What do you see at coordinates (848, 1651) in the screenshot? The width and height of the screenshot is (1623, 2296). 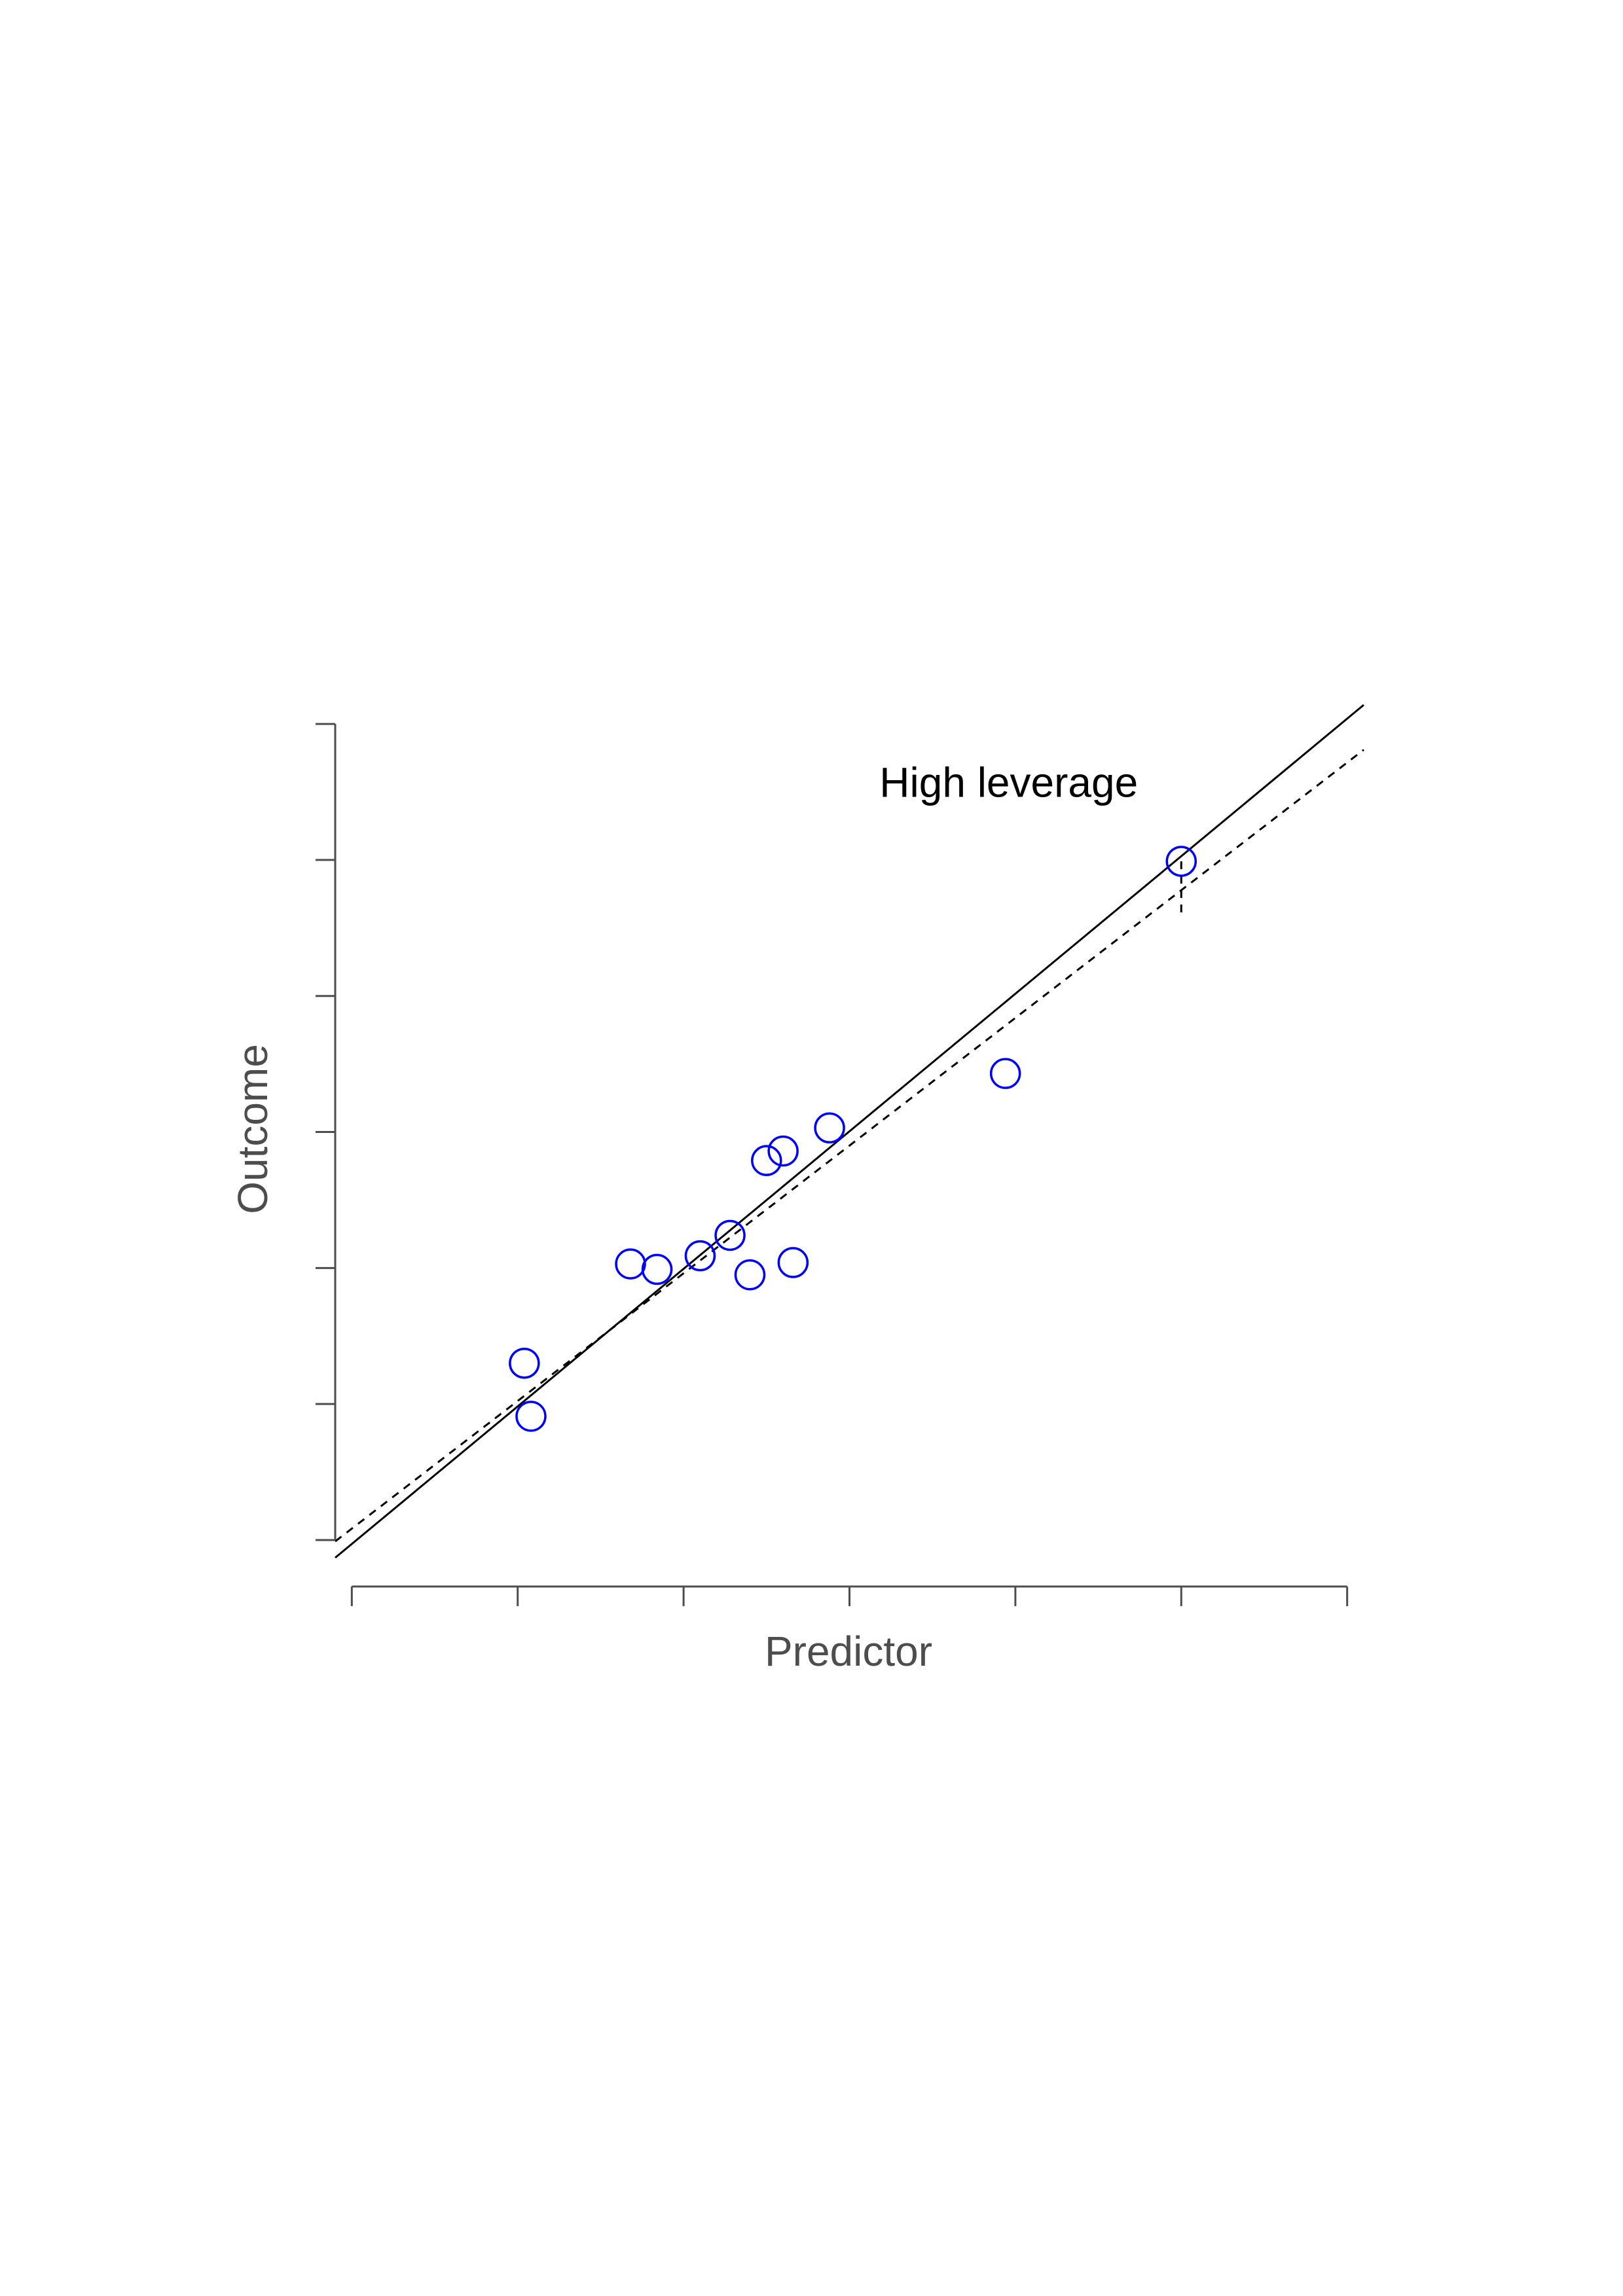 I see `x-axis-title: Predictor` at bounding box center [848, 1651].